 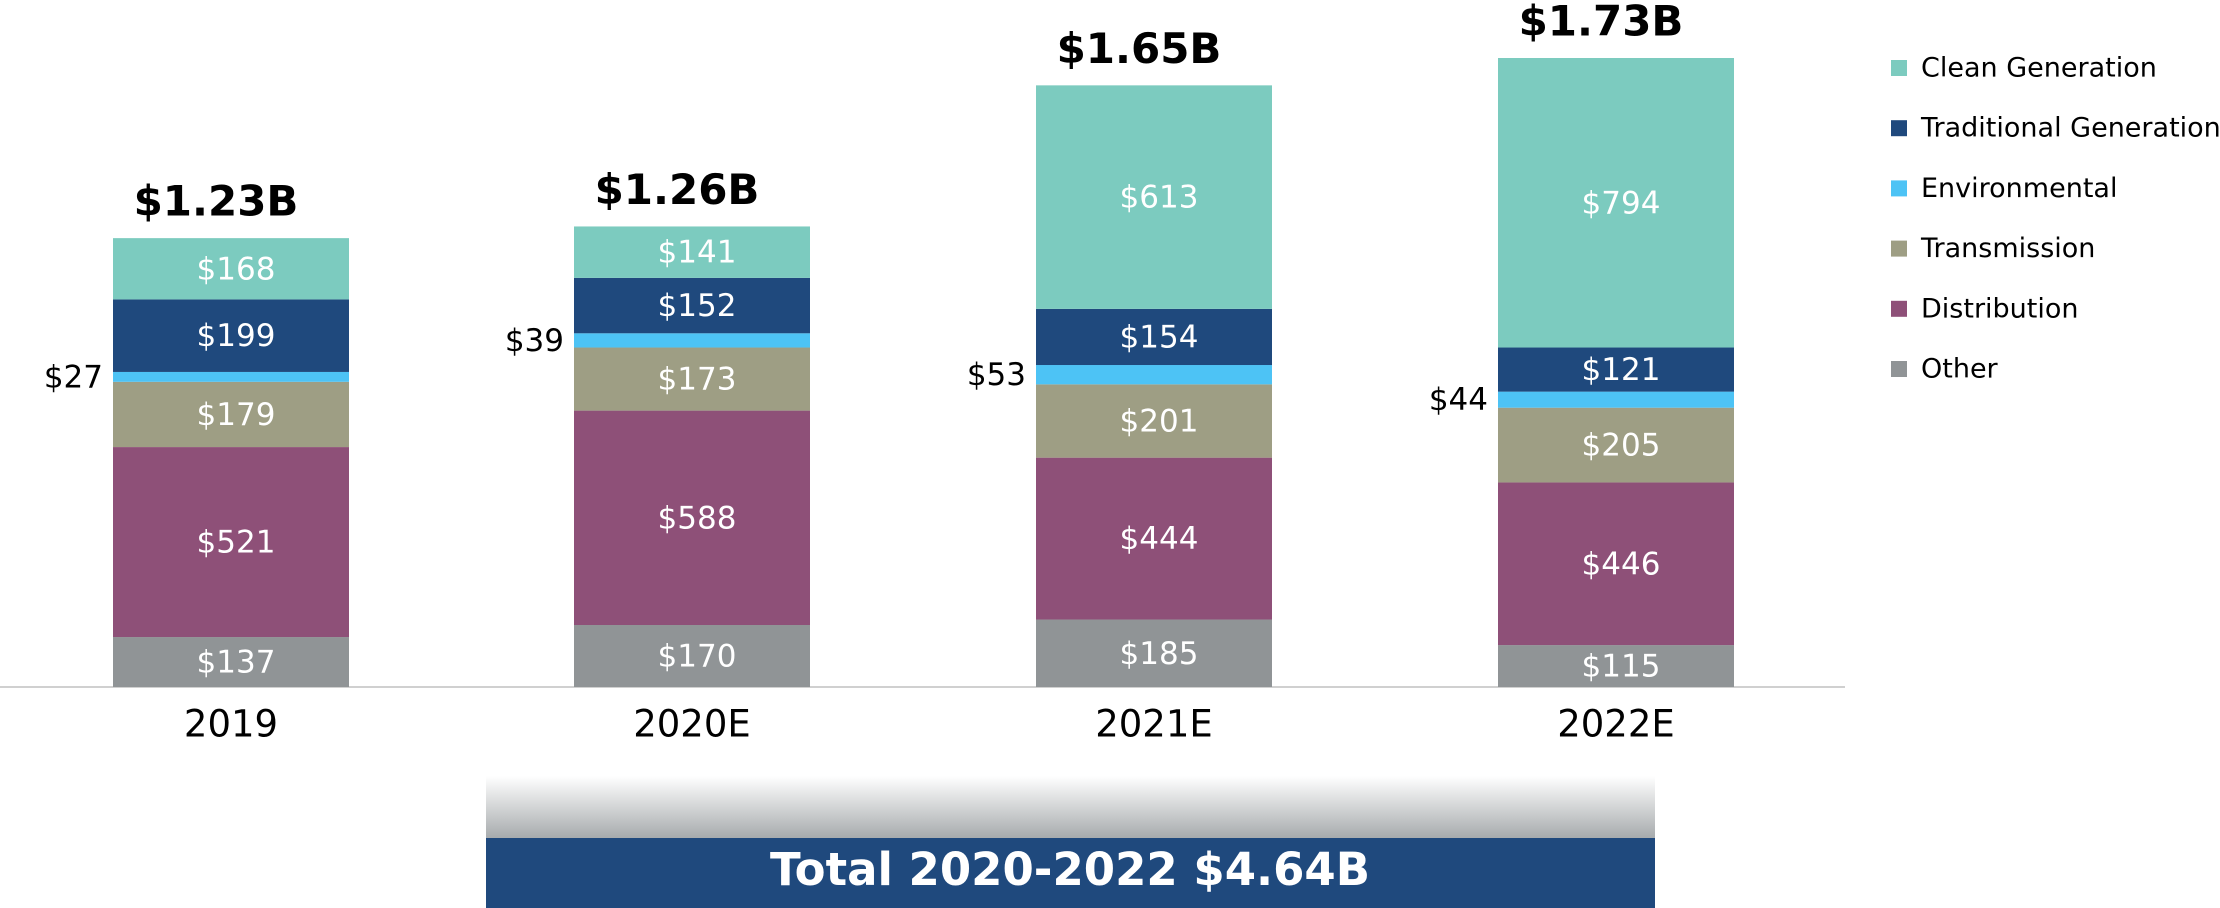 I want to click on value-label: $53, so click(x=996, y=375).